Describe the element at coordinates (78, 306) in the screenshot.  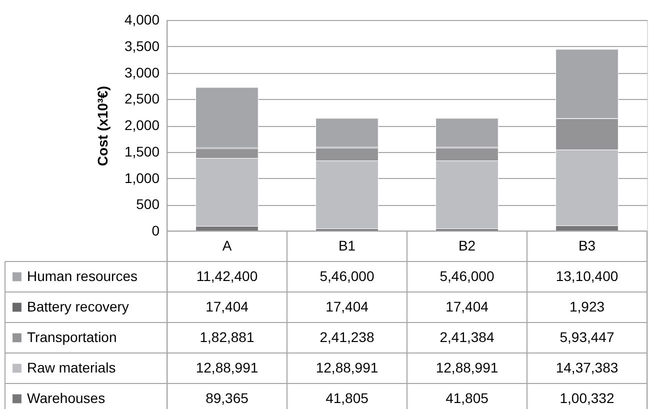
I see `legend-label: Battery recovery` at that location.